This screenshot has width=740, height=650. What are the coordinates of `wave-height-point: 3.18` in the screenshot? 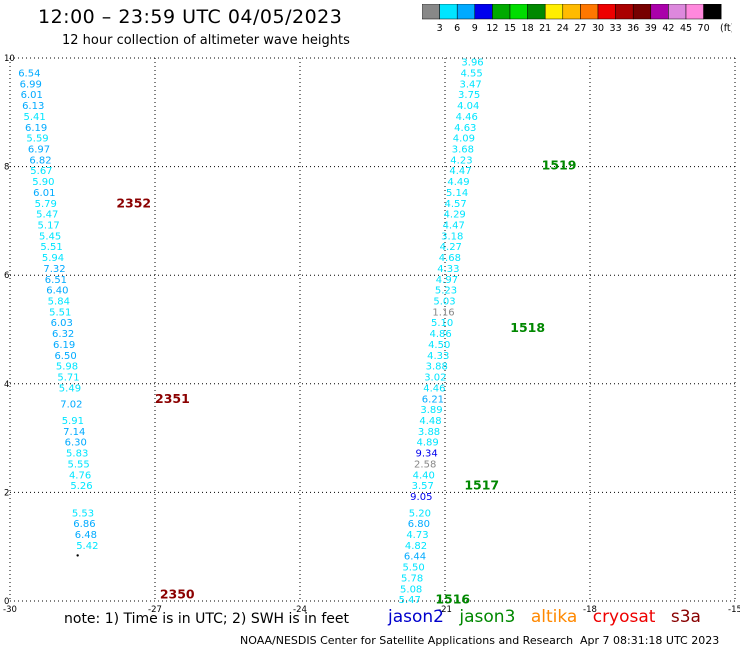 It's located at (452, 236).